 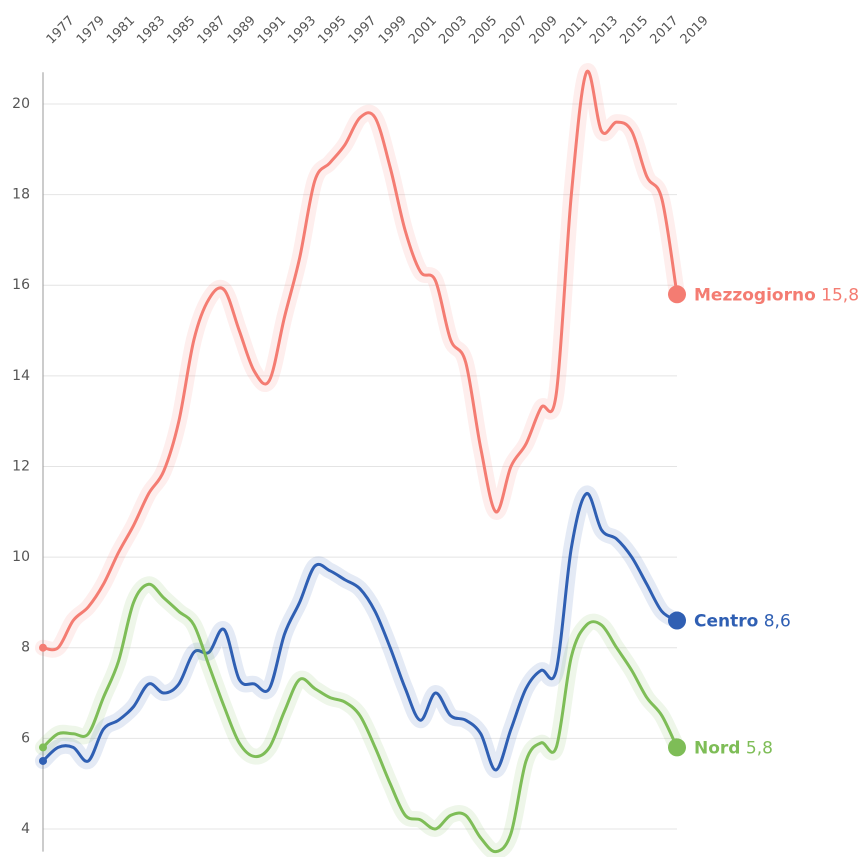 What do you see at coordinates (423, 30) in the screenshot?
I see `x-tick-label: 2001` at bounding box center [423, 30].